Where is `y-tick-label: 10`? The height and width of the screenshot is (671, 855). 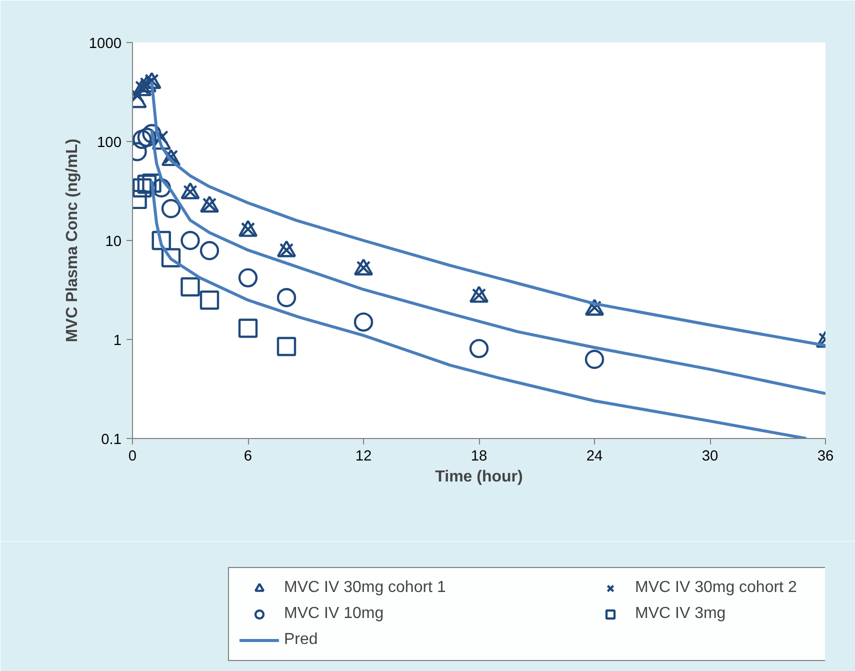
y-tick-label: 10 is located at coordinates (113, 242).